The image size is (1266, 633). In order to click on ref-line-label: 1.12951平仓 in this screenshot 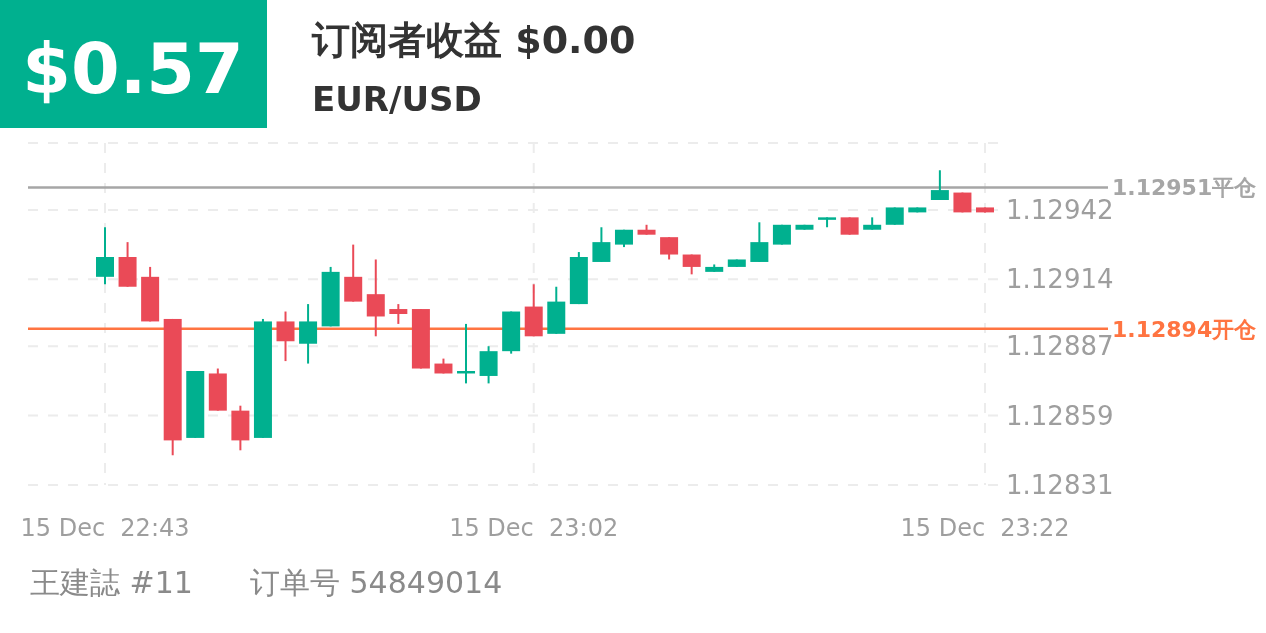, I will do `click(1185, 188)`.